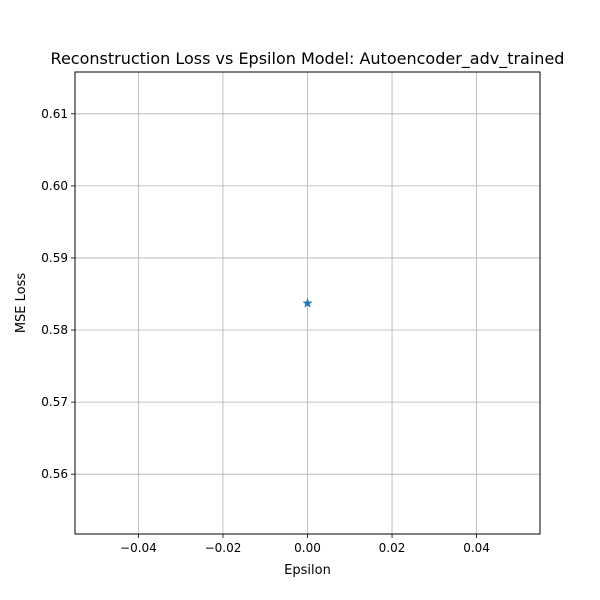 Image resolution: width=600 pixels, height=600 pixels. What do you see at coordinates (54, 474) in the screenshot?
I see `y-tick-label: 0.56` at bounding box center [54, 474].